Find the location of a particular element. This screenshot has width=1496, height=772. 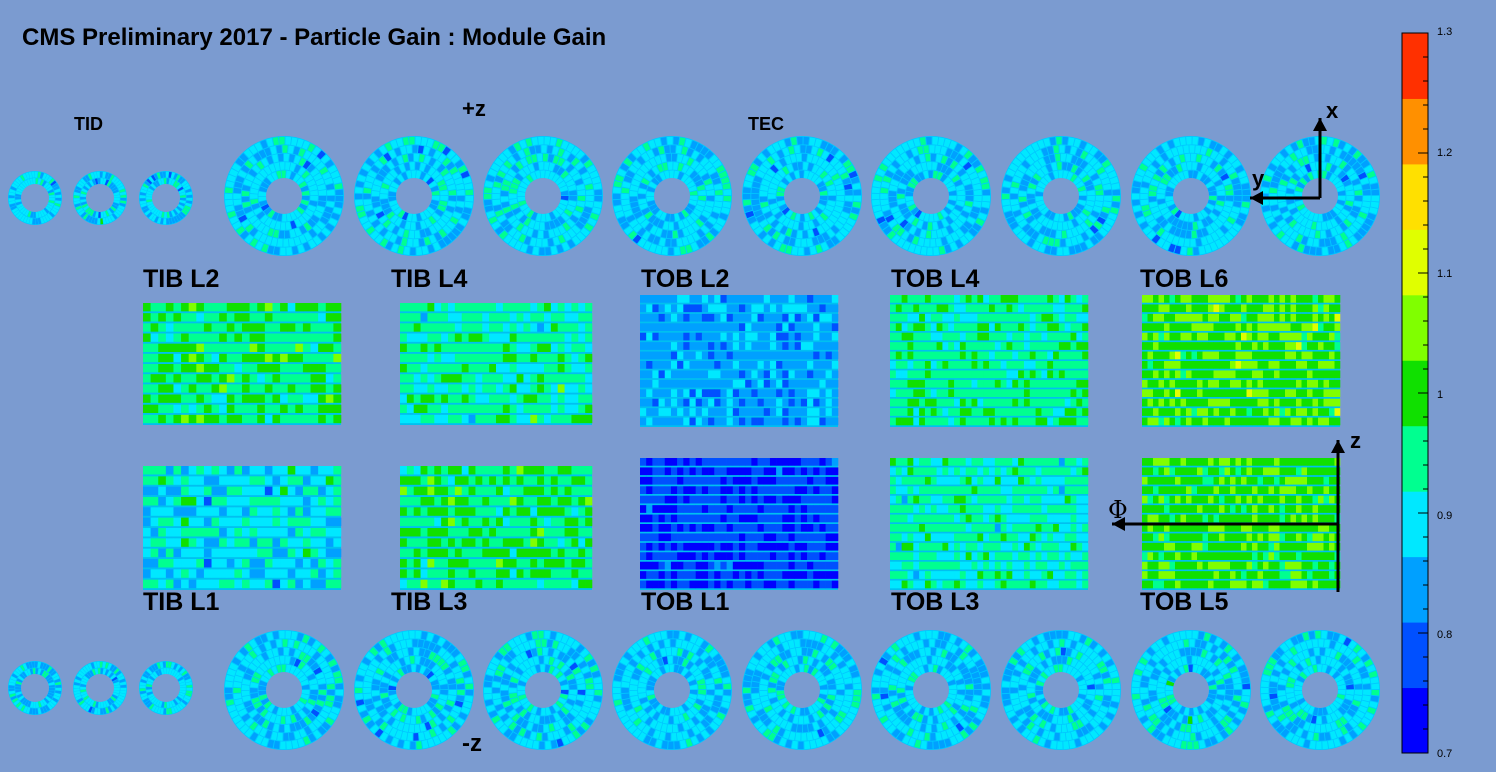

tec-disk-top-1-hole is located at coordinates (284, 196).